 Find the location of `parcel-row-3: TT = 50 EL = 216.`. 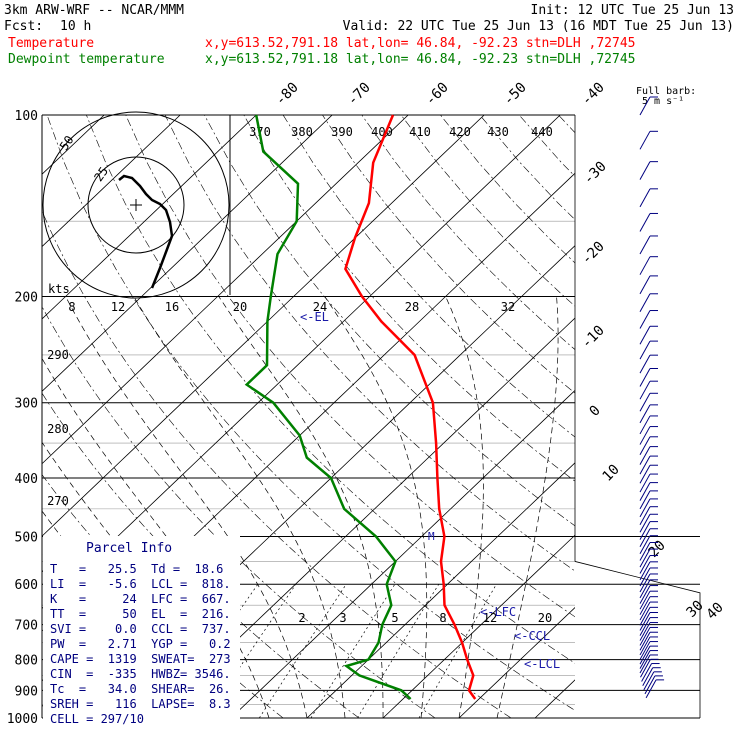

parcel-row-3: TT = 50 EL = 216. is located at coordinates (140, 614).